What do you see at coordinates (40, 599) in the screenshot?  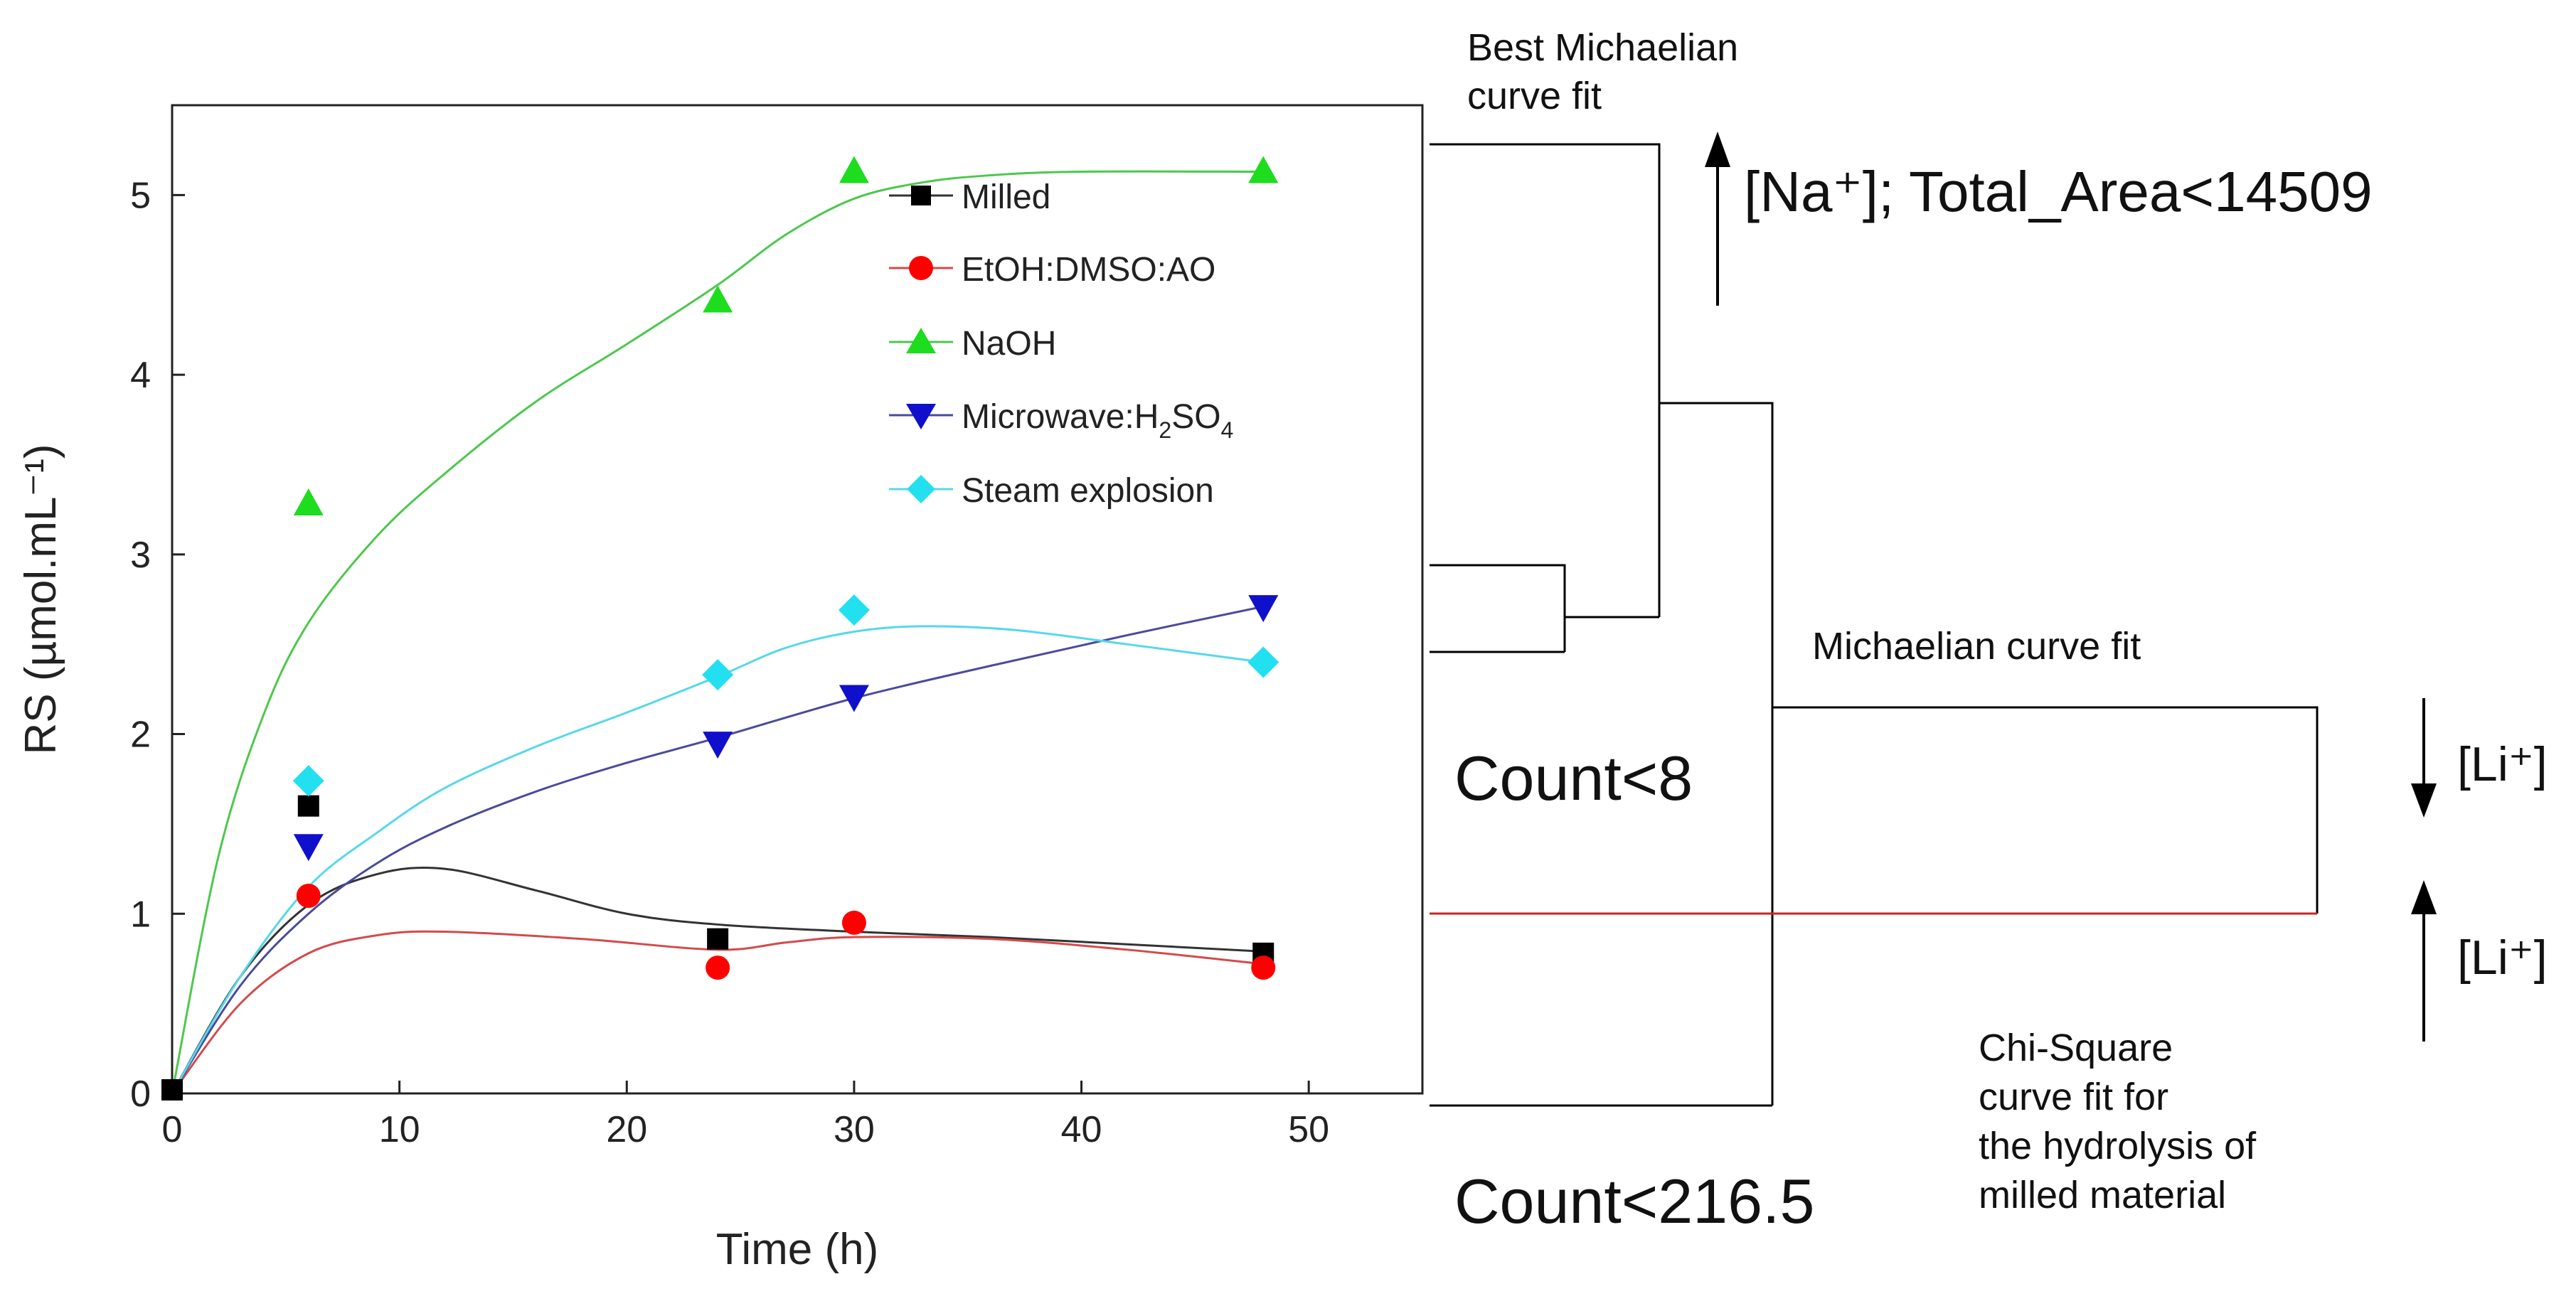 I see `y-axis-label: RS (µmol.mL⁻¹)` at bounding box center [40, 599].